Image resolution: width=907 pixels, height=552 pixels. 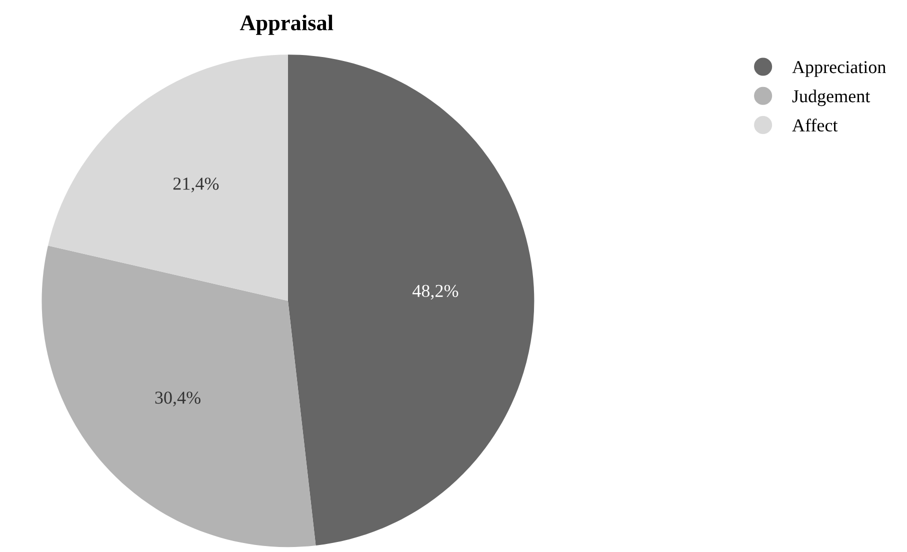 I want to click on legend-label: Judgement, so click(x=831, y=98).